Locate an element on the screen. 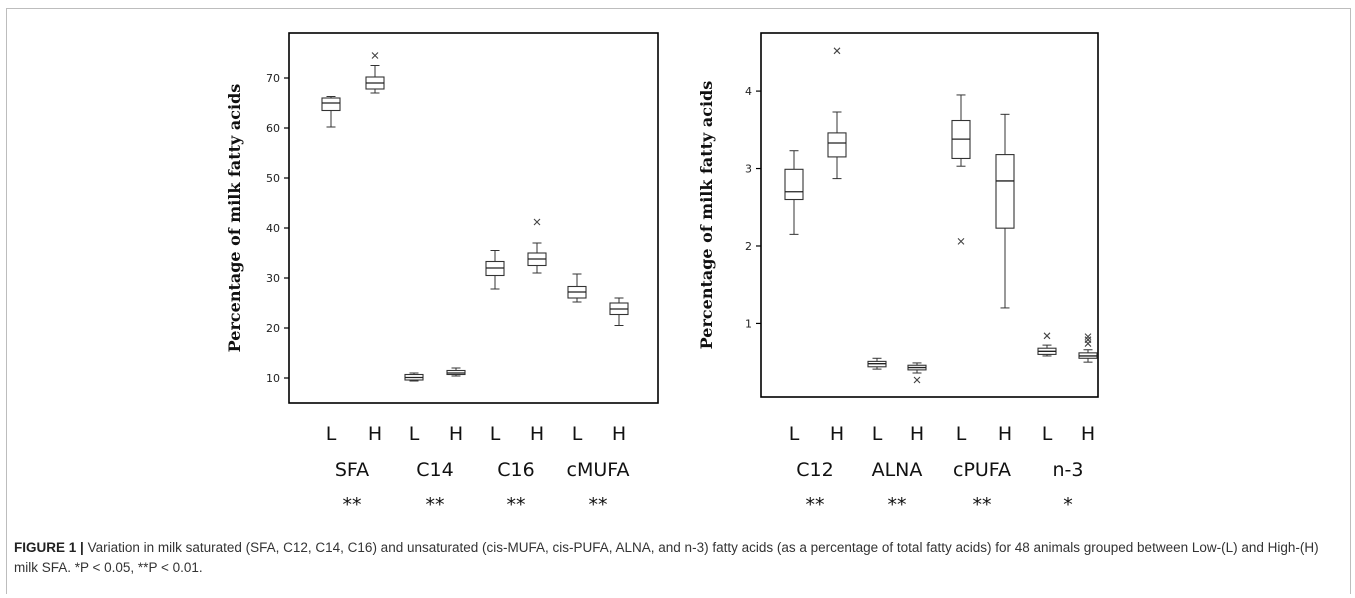  p2-y-axis-label: Percentage of milk fatty acids is located at coordinates (706, 215).